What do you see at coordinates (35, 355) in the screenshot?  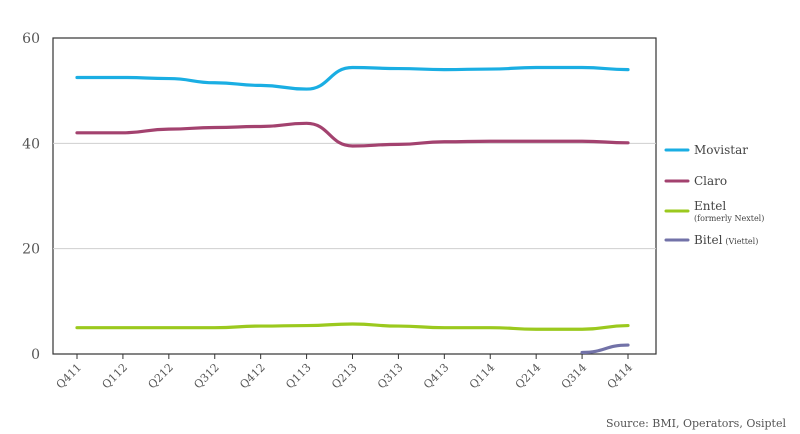 I see `y-tick-label: 0` at bounding box center [35, 355].